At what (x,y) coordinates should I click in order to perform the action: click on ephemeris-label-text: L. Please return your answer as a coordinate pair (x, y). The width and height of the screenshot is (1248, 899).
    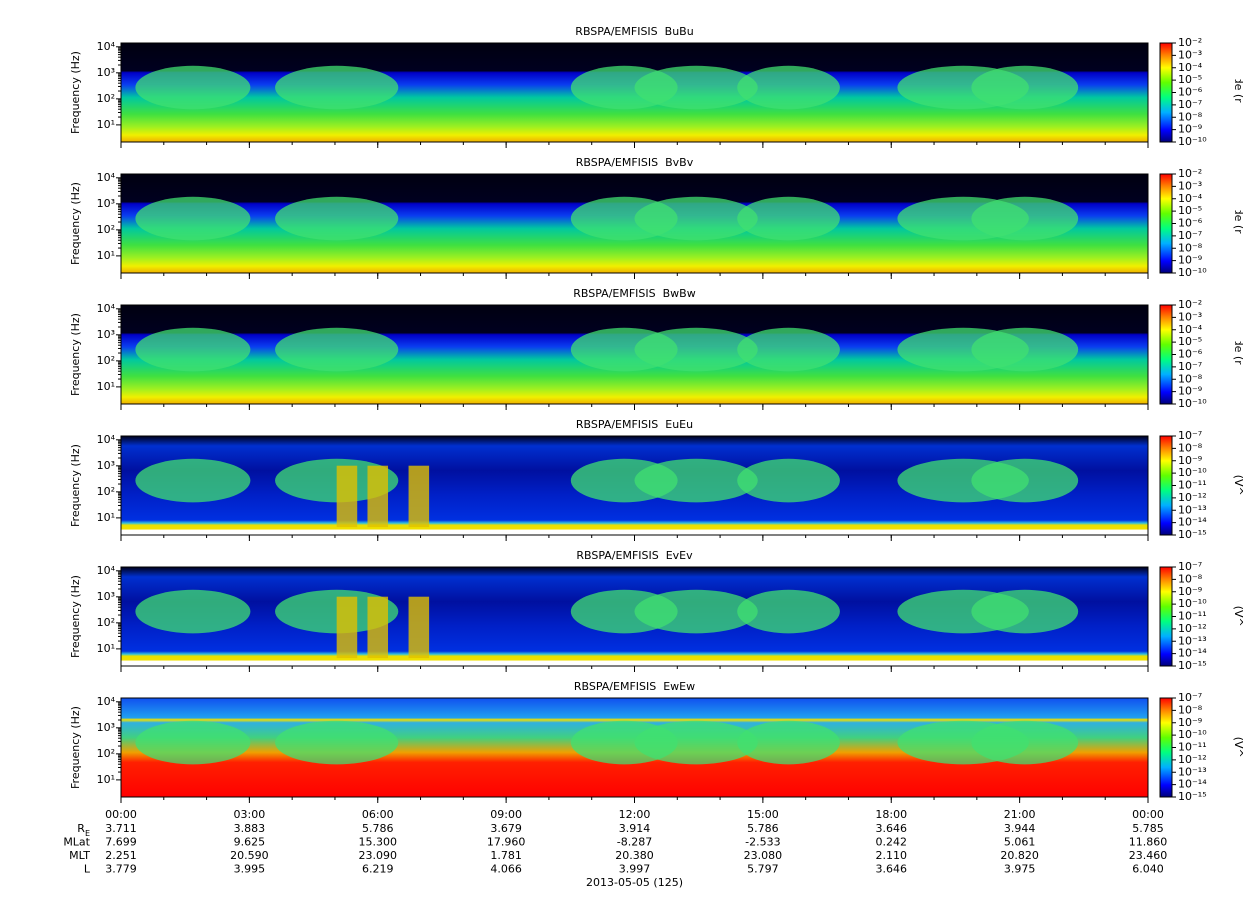
    Looking at the image, I should click on (87, 869).